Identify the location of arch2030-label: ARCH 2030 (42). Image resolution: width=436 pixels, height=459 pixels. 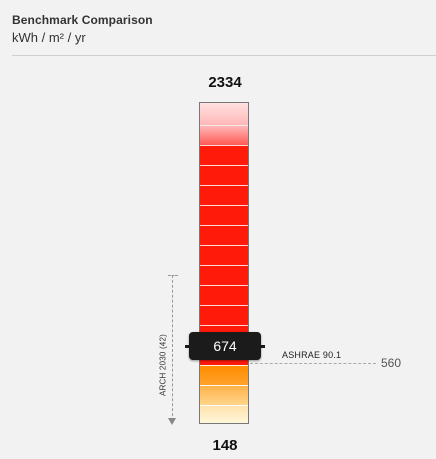
(163, 365).